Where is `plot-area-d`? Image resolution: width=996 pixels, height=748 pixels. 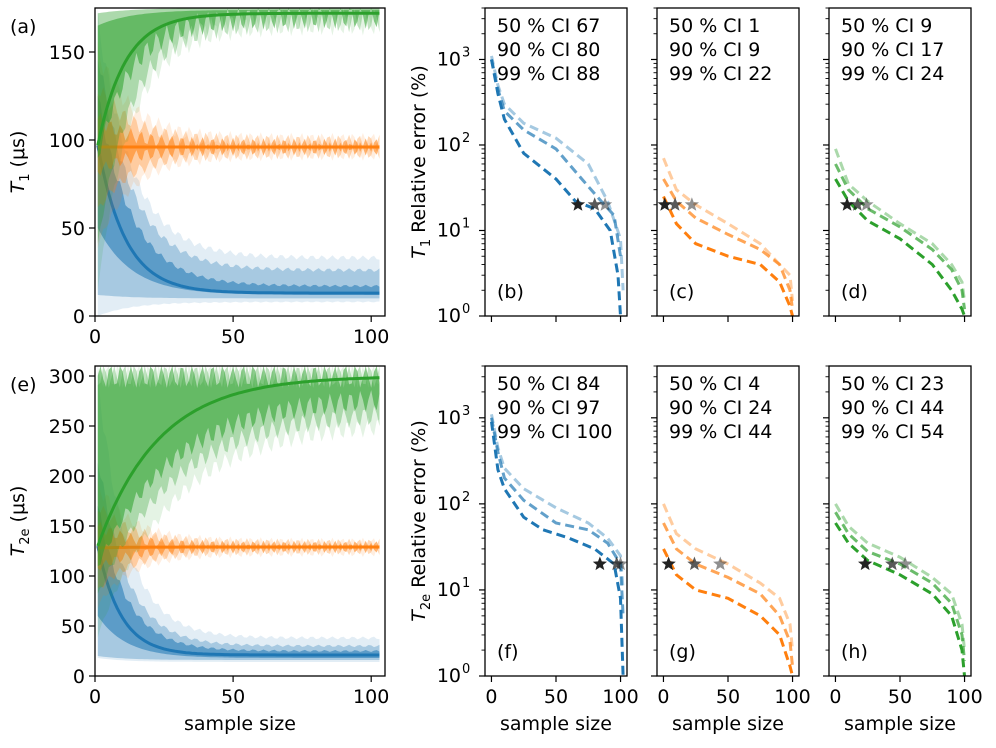 plot-area-d is located at coordinates (900, 232).